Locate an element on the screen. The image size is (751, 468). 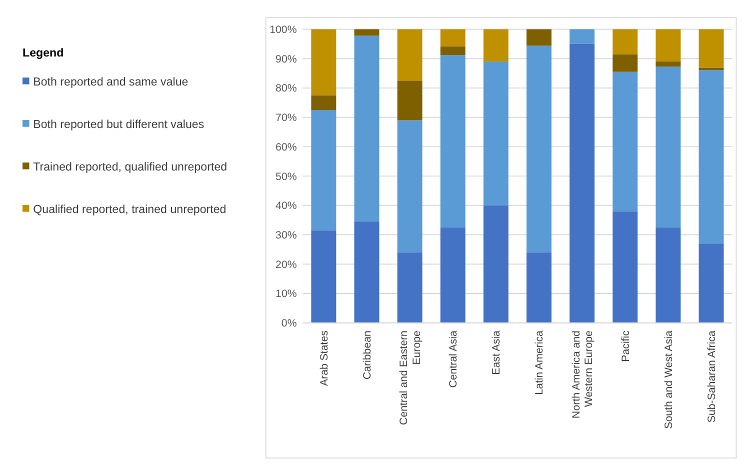
y-tick-label: 60% is located at coordinates (287, 147).